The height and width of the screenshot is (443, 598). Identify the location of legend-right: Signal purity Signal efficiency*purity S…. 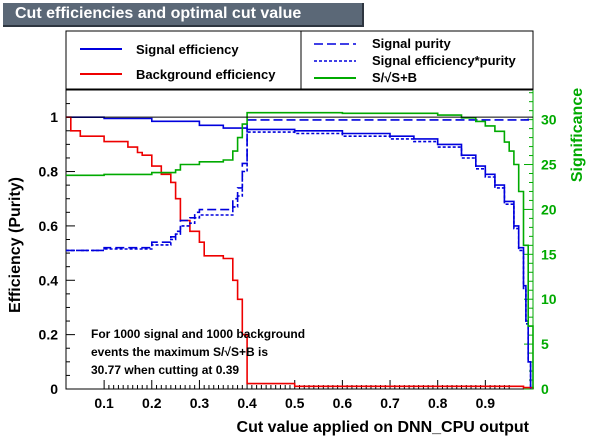
(417, 60).